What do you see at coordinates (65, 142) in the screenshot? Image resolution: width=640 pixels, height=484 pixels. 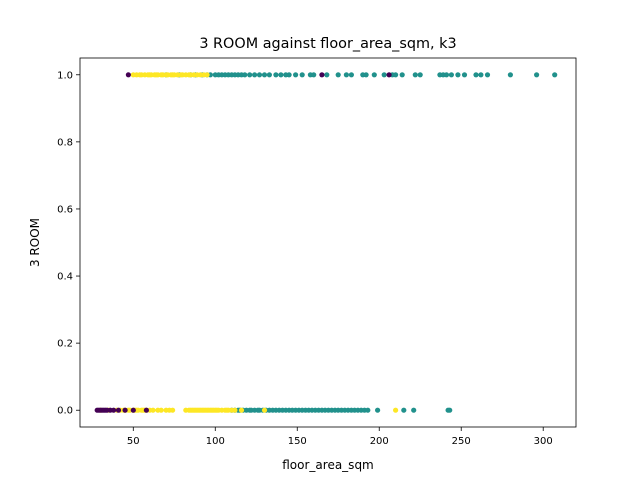 I see `y-tick-label: 0.8` at bounding box center [65, 142].